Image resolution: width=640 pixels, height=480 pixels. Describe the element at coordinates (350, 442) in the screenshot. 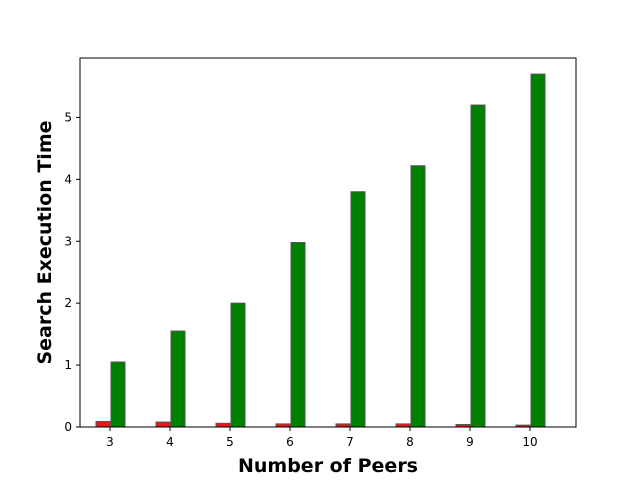

I see `x-tick-label: 7` at that location.